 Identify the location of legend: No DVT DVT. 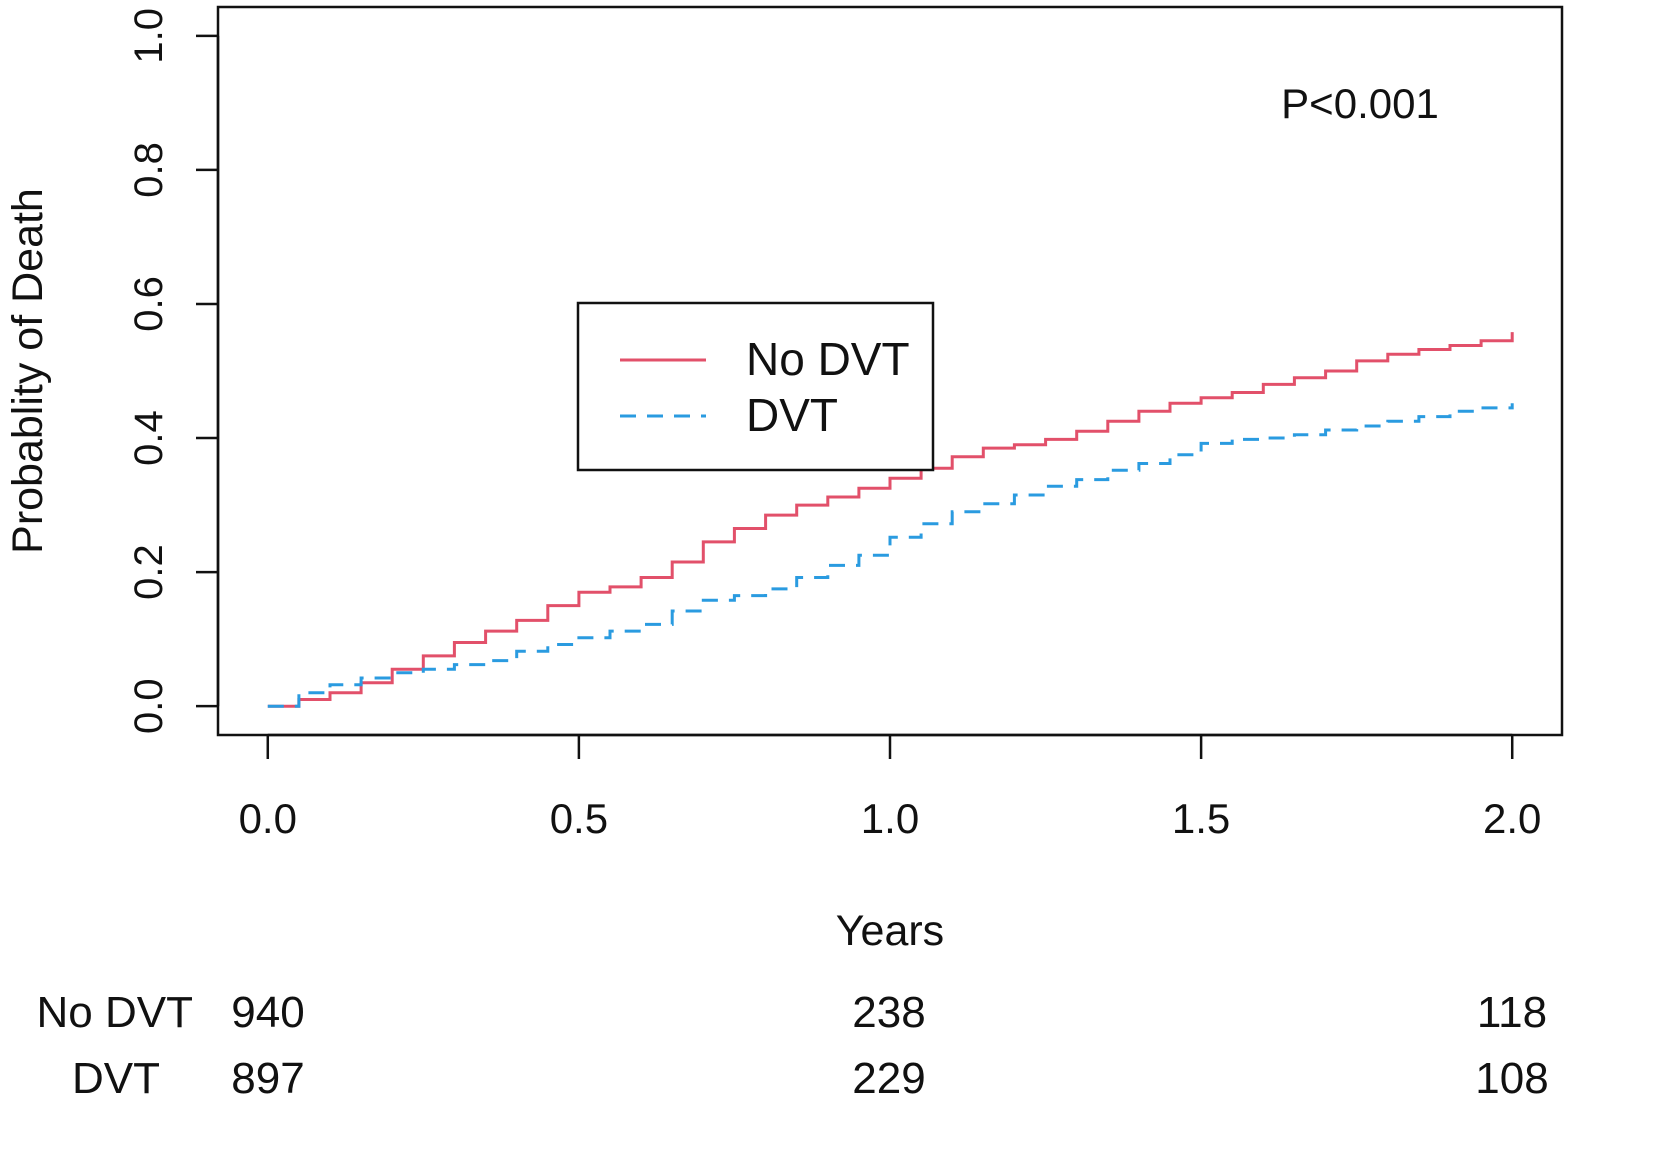
(755, 386).